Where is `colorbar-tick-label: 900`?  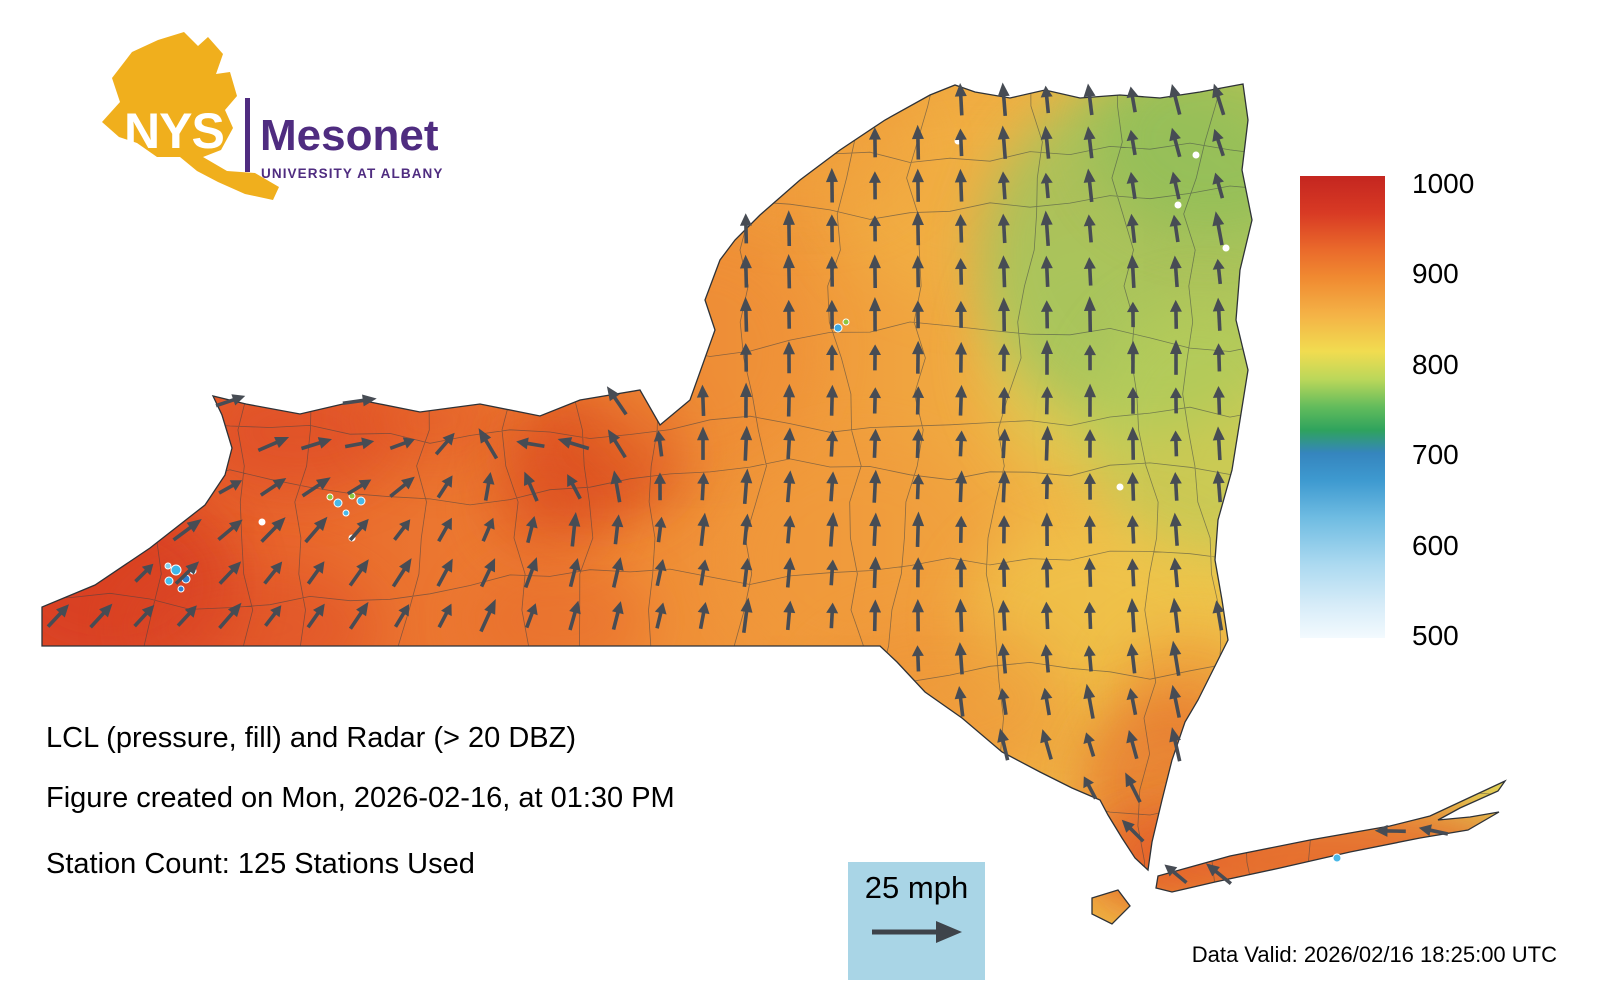 colorbar-tick-label: 900 is located at coordinates (1435, 274).